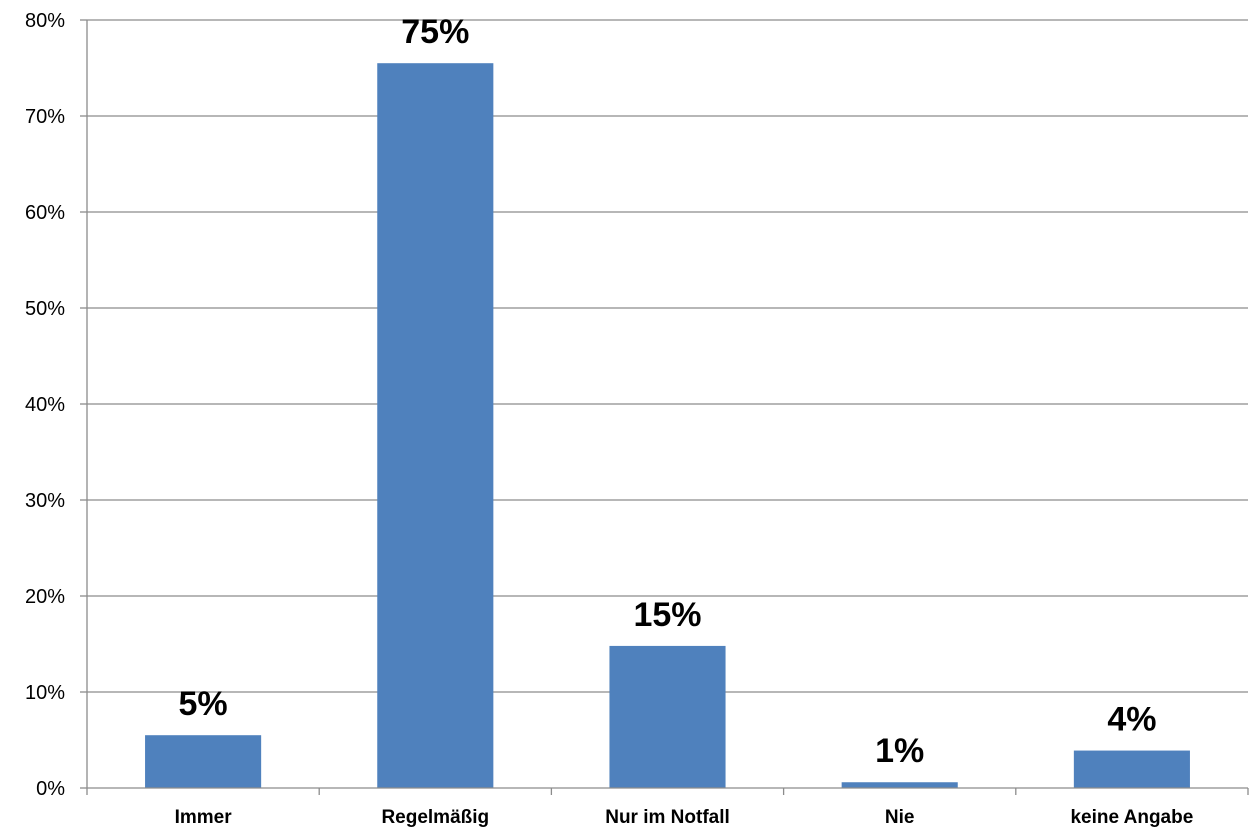 The height and width of the screenshot is (835, 1250). Describe the element at coordinates (204, 817) in the screenshot. I see `x-category-label: Immer` at that location.